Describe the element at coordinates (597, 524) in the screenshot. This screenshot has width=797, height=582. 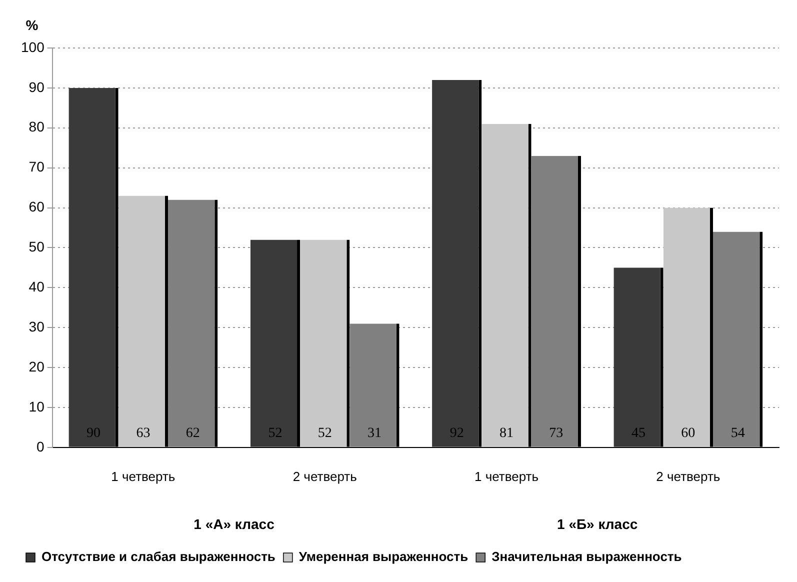
I see `text: 1 «Б» класс` at that location.